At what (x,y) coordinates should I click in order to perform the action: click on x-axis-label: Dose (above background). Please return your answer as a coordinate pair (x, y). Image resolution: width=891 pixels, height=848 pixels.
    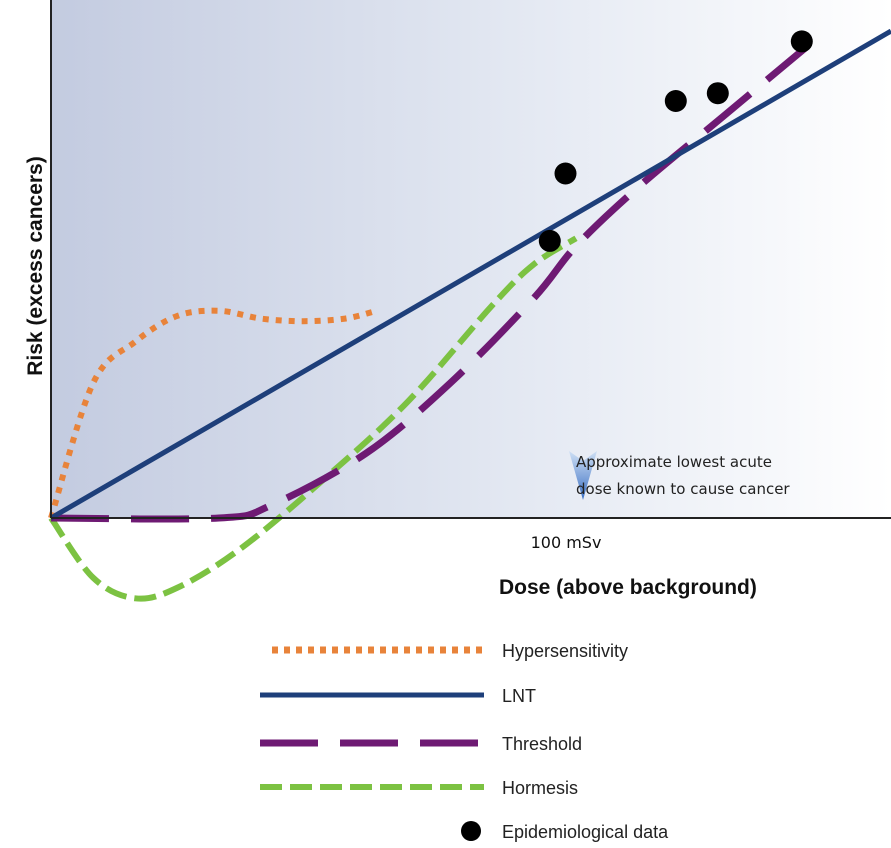
    Looking at the image, I should click on (628, 587).